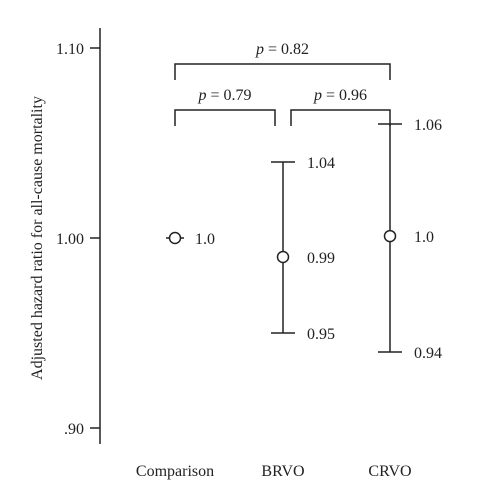  What do you see at coordinates (282, 471) in the screenshot?
I see `x-tick-label: BRVO` at bounding box center [282, 471].